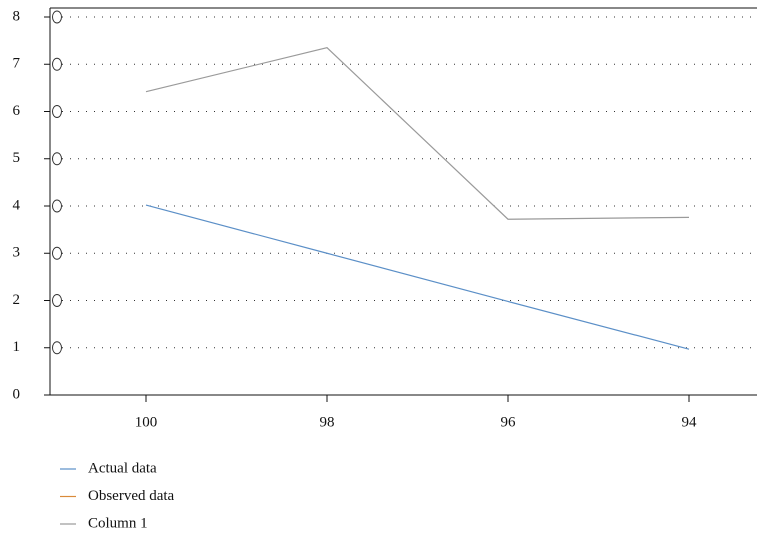 The image size is (757, 544). I want to click on y-tick-label: 0, so click(17, 394).